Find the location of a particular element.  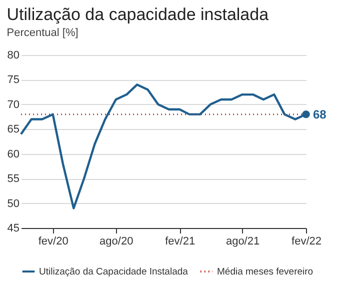

x-tick-label: ago/21 is located at coordinates (243, 242).